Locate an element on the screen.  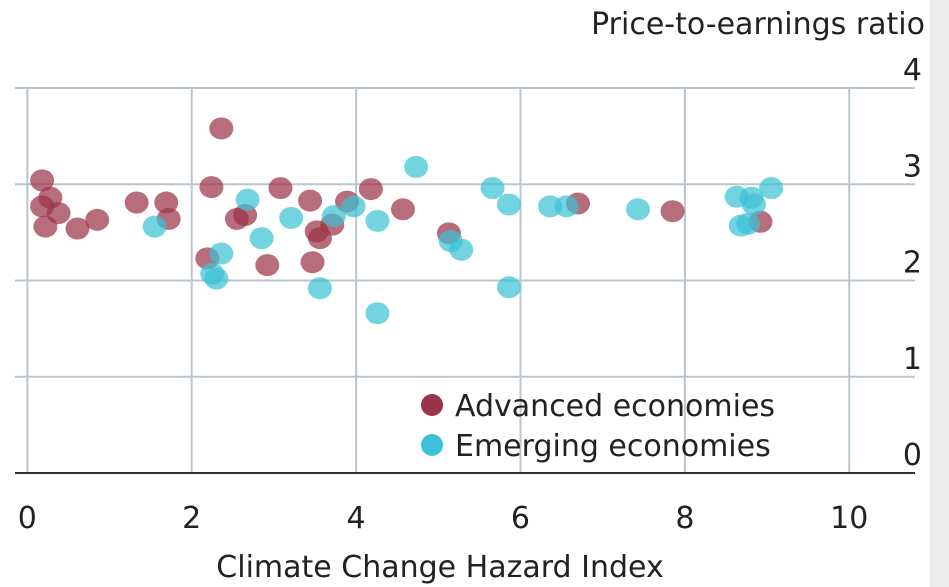
x-tick-label: 6 is located at coordinates (520, 518).